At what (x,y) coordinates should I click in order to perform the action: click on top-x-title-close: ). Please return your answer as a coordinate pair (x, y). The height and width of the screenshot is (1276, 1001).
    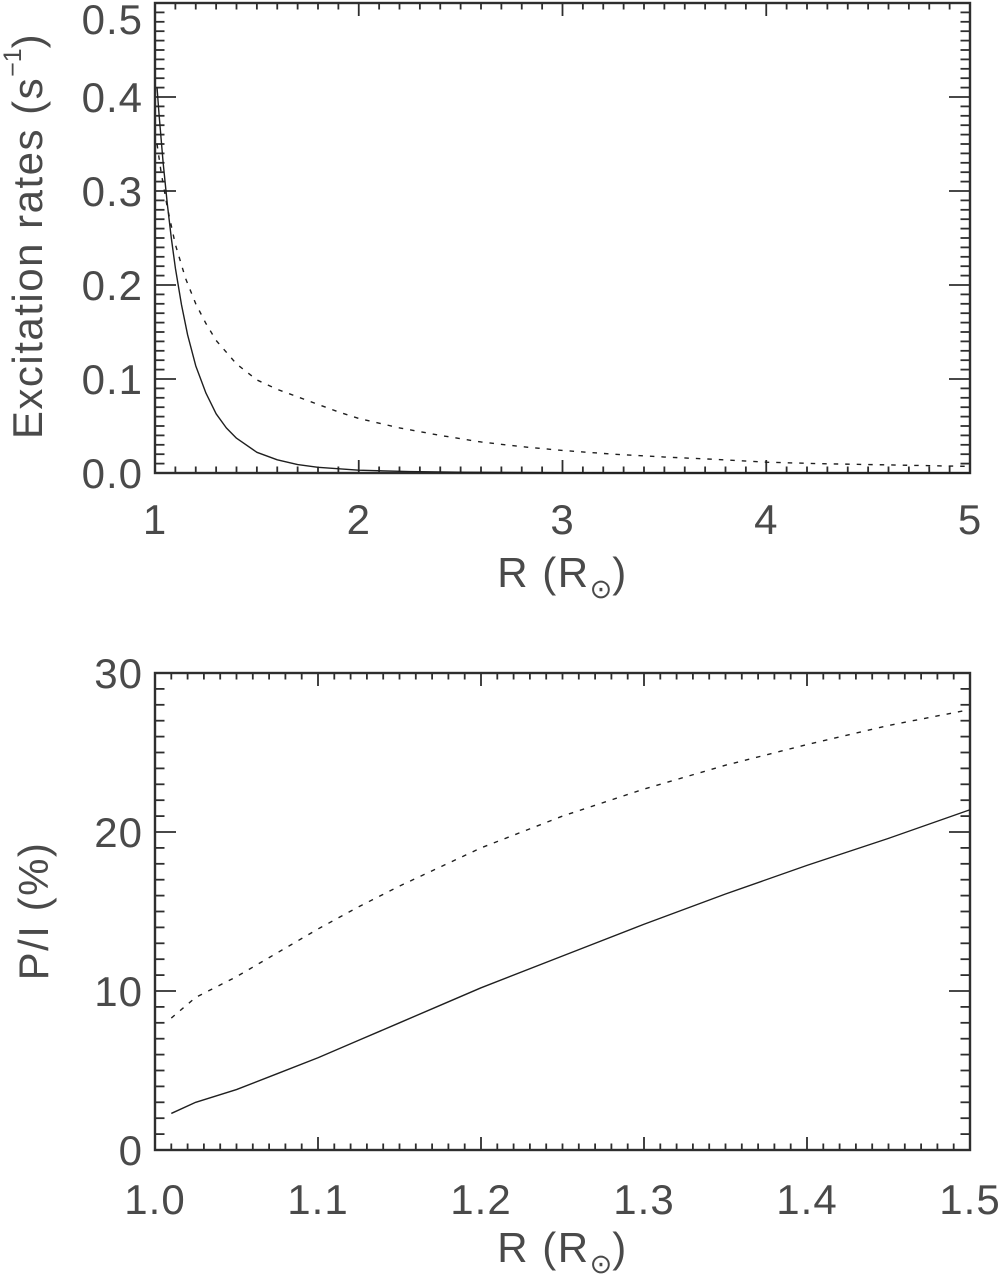
    Looking at the image, I should click on (620, 572).